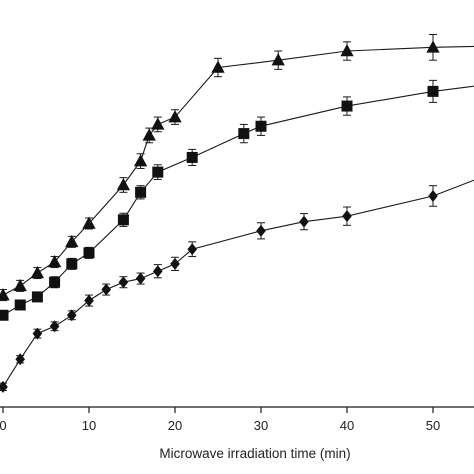 The width and height of the screenshot is (474, 474). I want to click on x-axis-title: Microwave irradiation time (min), so click(254, 453).